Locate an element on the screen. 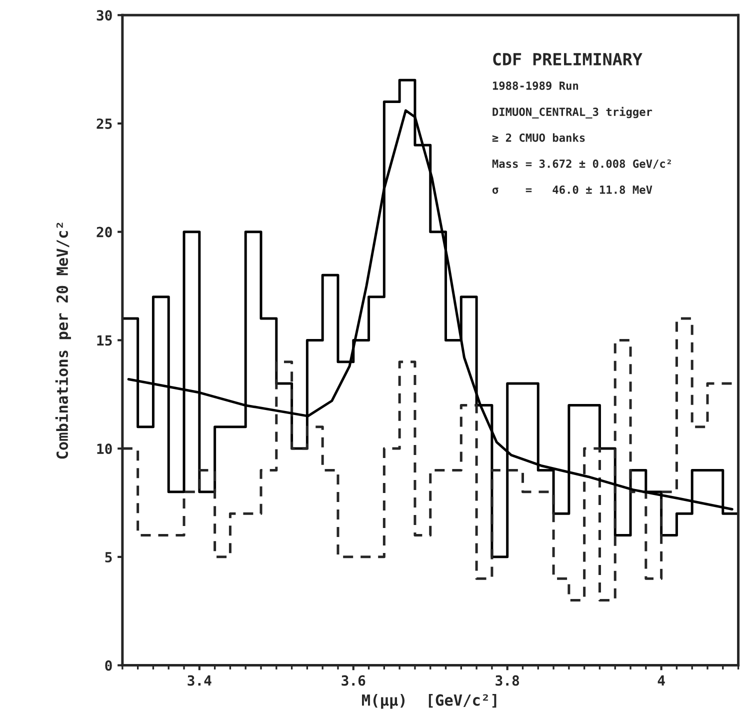 The height and width of the screenshot is (720, 742). y-tick-label: 5 is located at coordinates (108, 557).